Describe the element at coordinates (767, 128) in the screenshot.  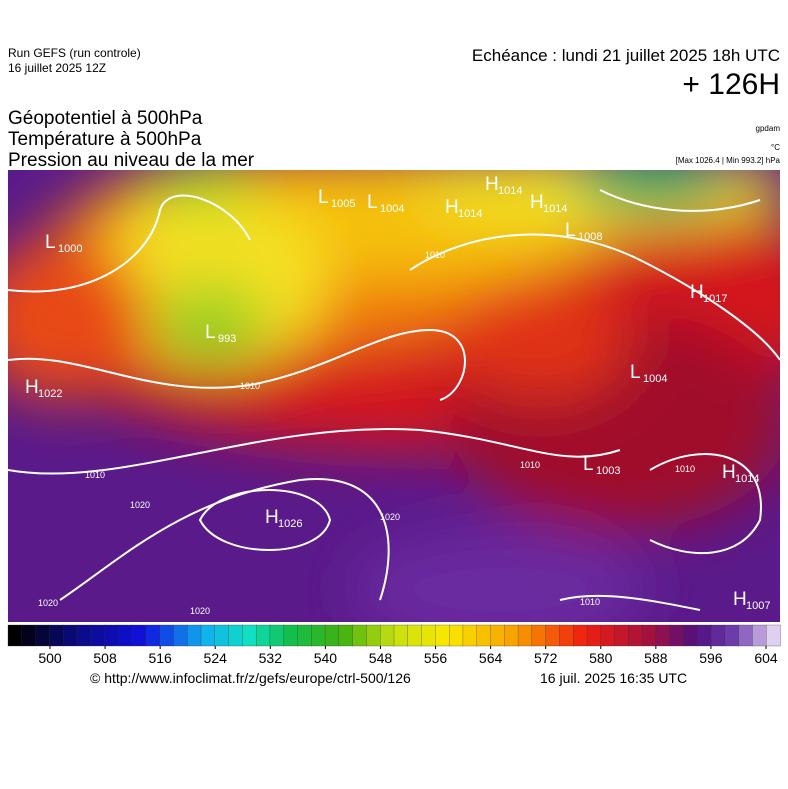
I see `unit: gpdam` at that location.